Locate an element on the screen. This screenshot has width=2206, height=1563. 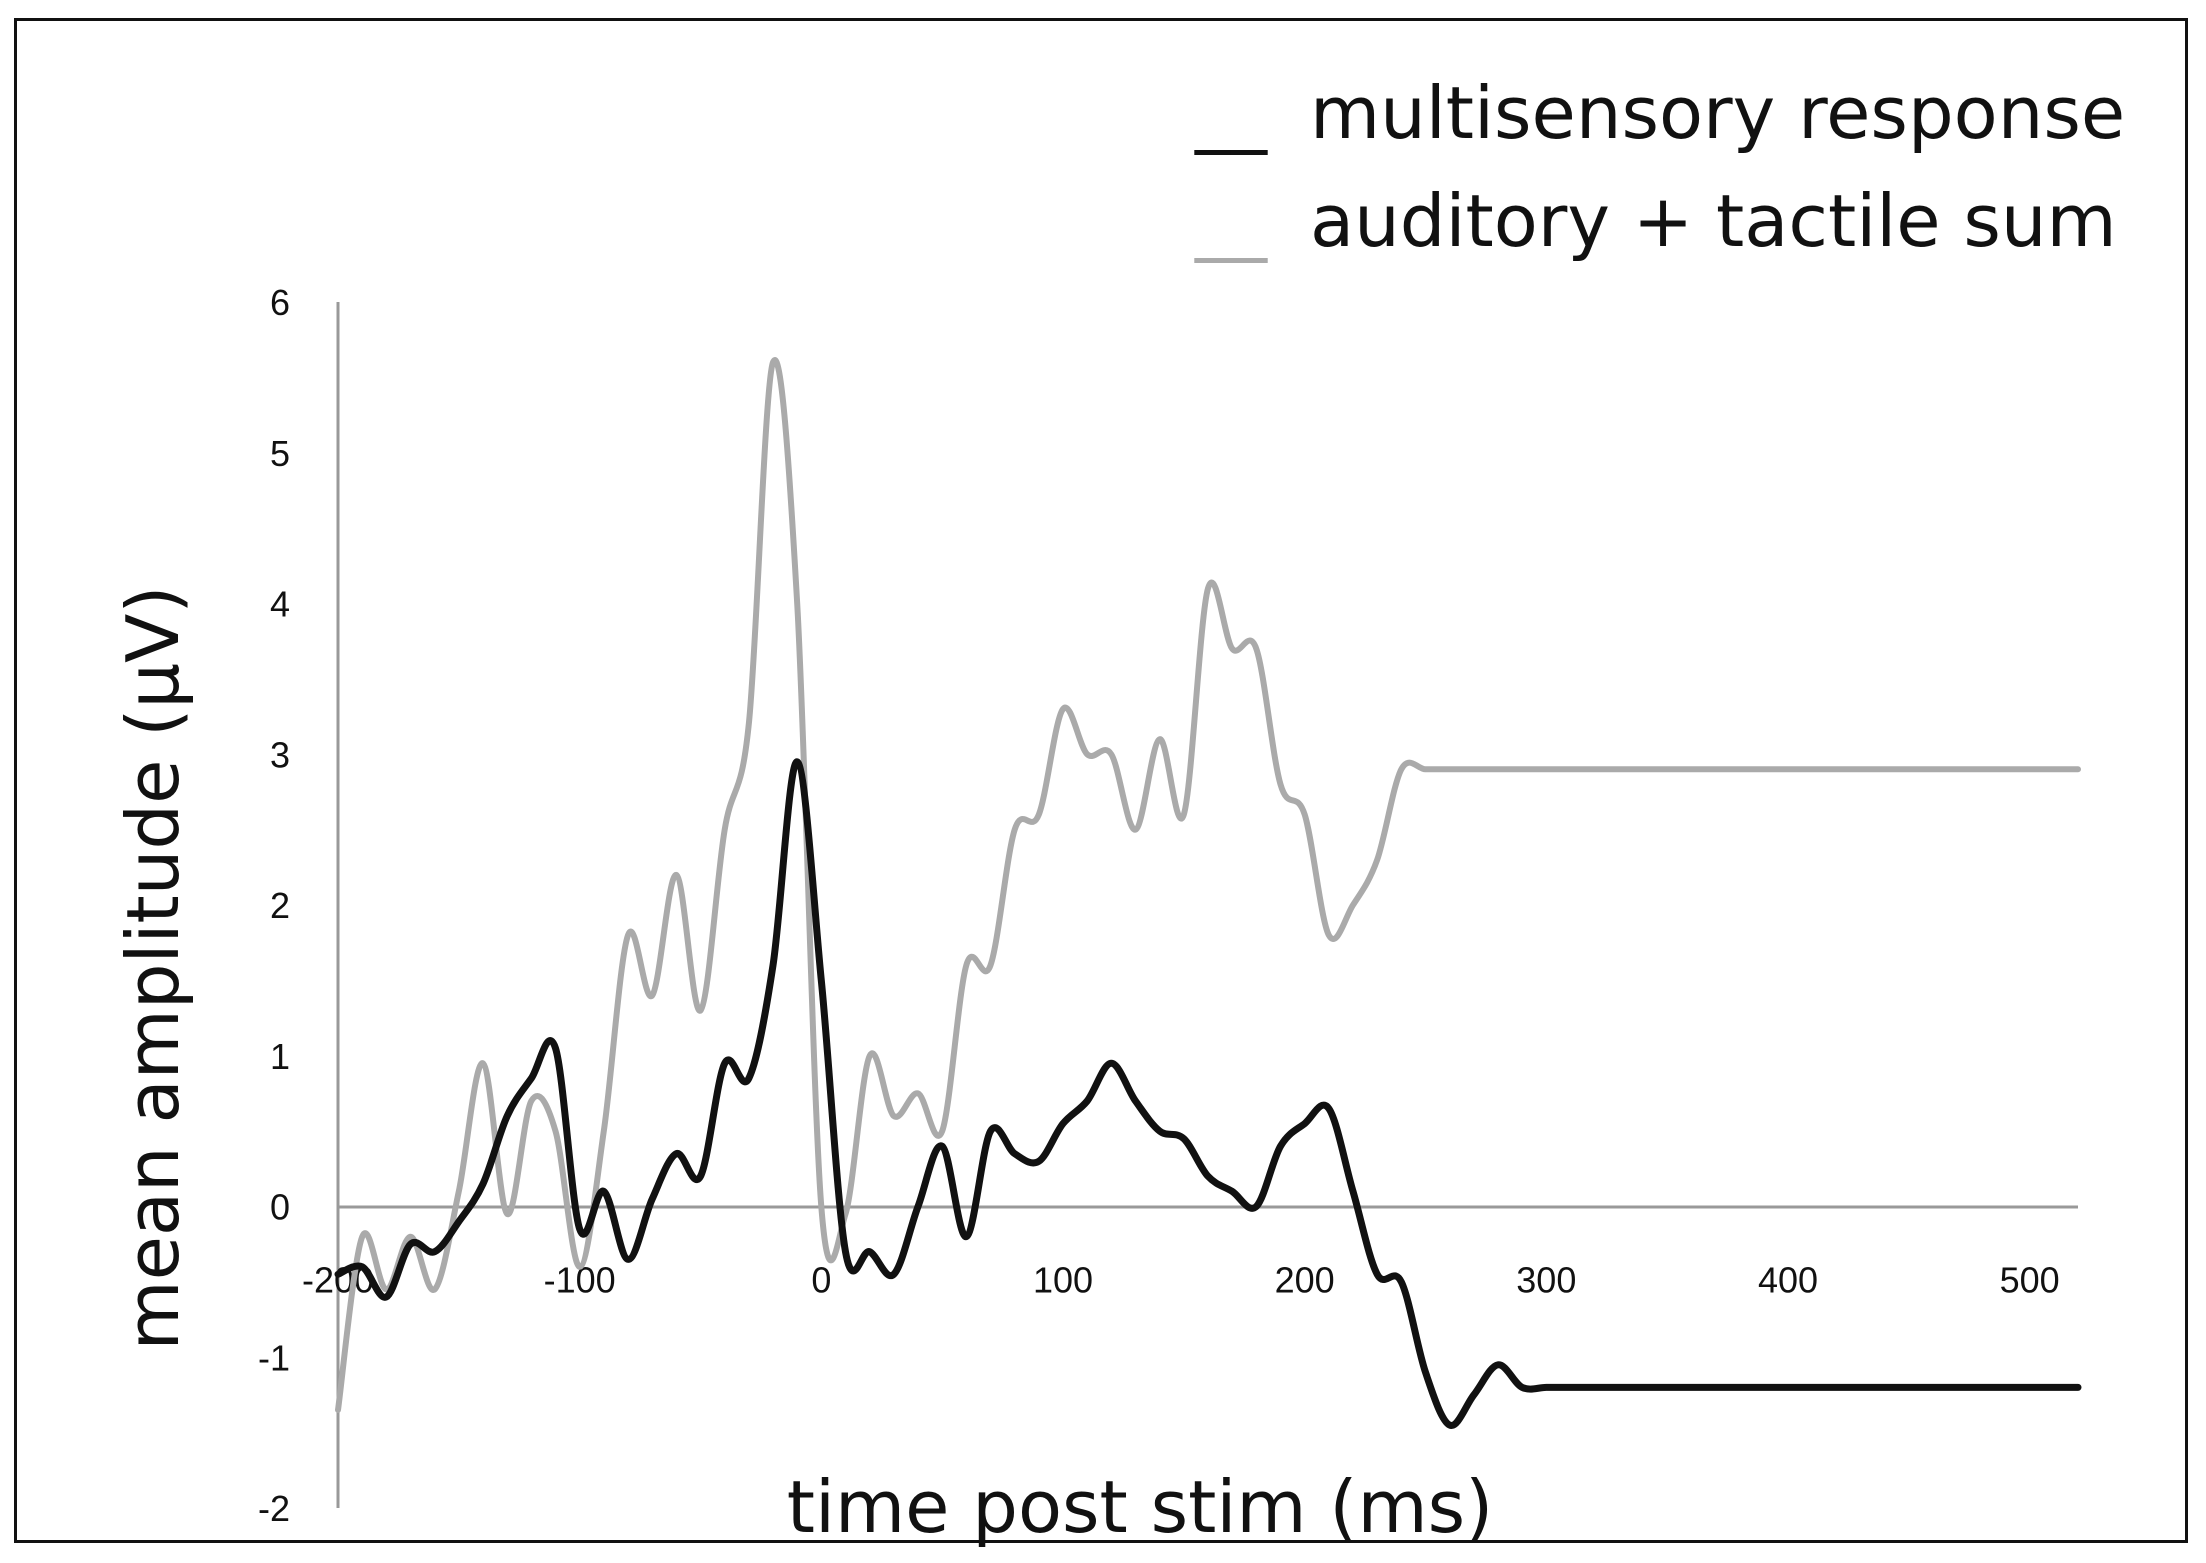
y-tick-label: 0 is located at coordinates (280, 1207).